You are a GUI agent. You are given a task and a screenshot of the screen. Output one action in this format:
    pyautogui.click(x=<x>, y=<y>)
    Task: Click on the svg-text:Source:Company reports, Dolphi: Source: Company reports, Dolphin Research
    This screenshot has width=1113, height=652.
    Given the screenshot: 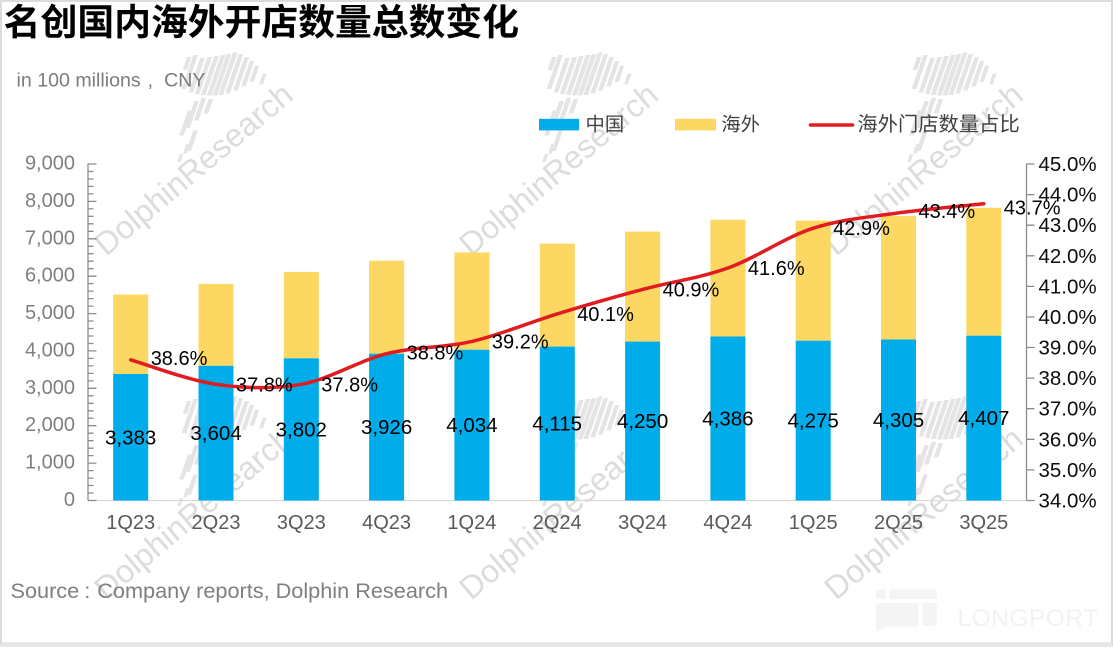 What is the action you would take?
    pyautogui.click(x=230, y=590)
    